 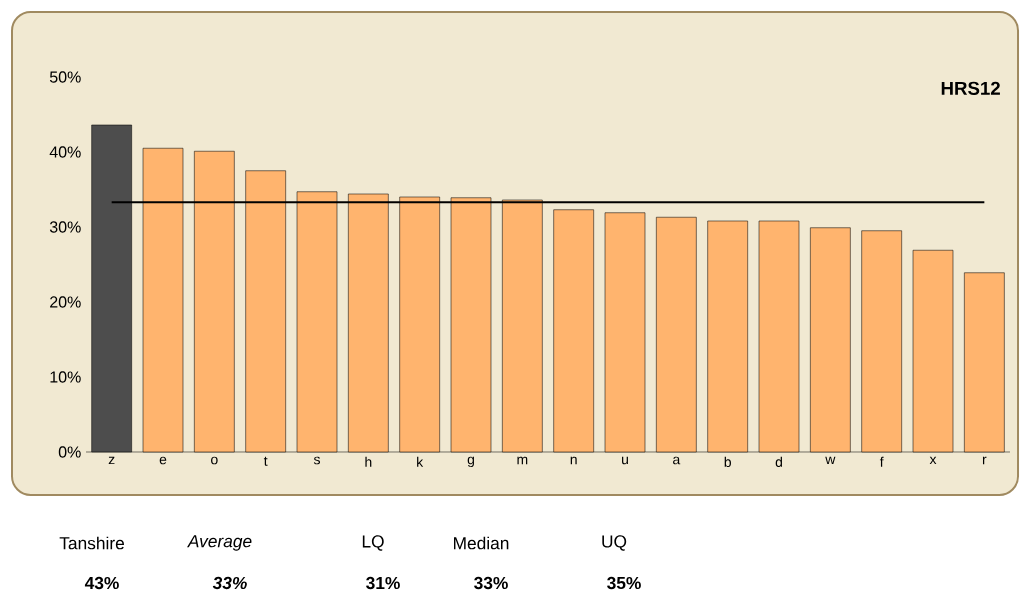 What do you see at coordinates (101, 583) in the screenshot?
I see `text: 43%` at bounding box center [101, 583].